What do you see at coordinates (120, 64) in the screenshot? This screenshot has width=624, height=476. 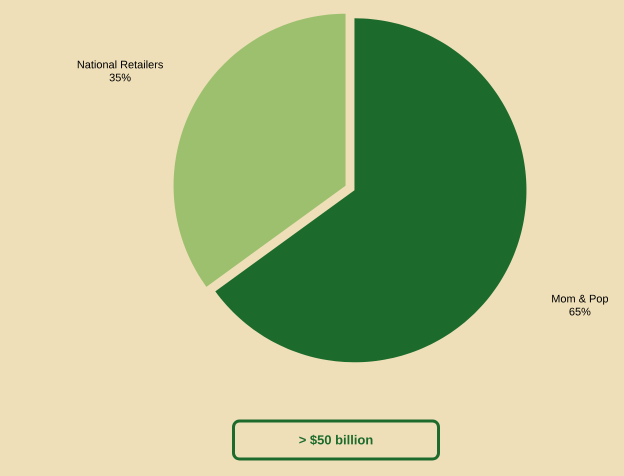 I see `slice-label: National Retailers` at bounding box center [120, 64].